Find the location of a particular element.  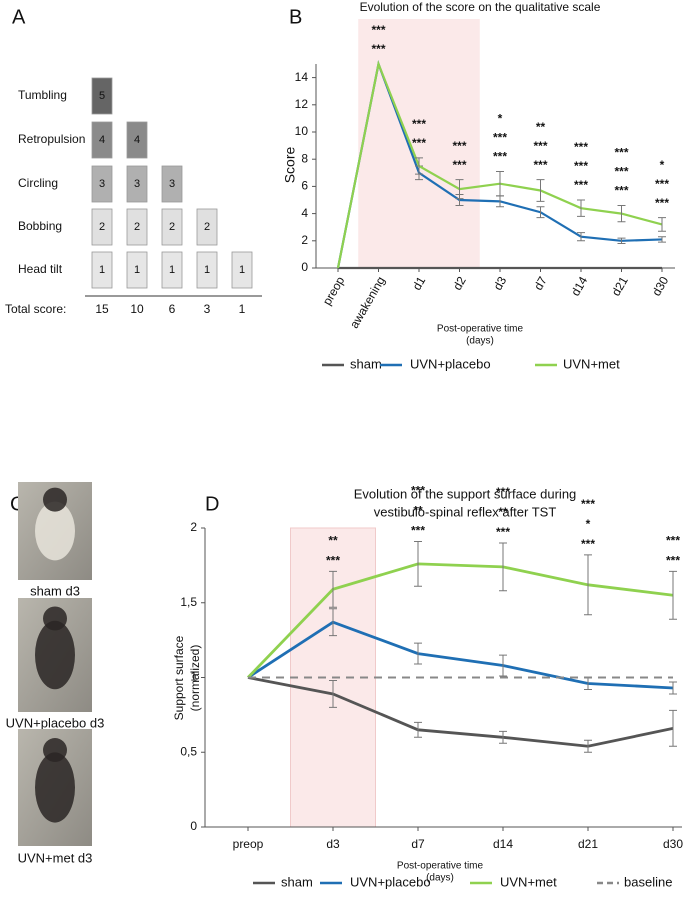

total-label: Total score: is located at coordinates (35, 309).